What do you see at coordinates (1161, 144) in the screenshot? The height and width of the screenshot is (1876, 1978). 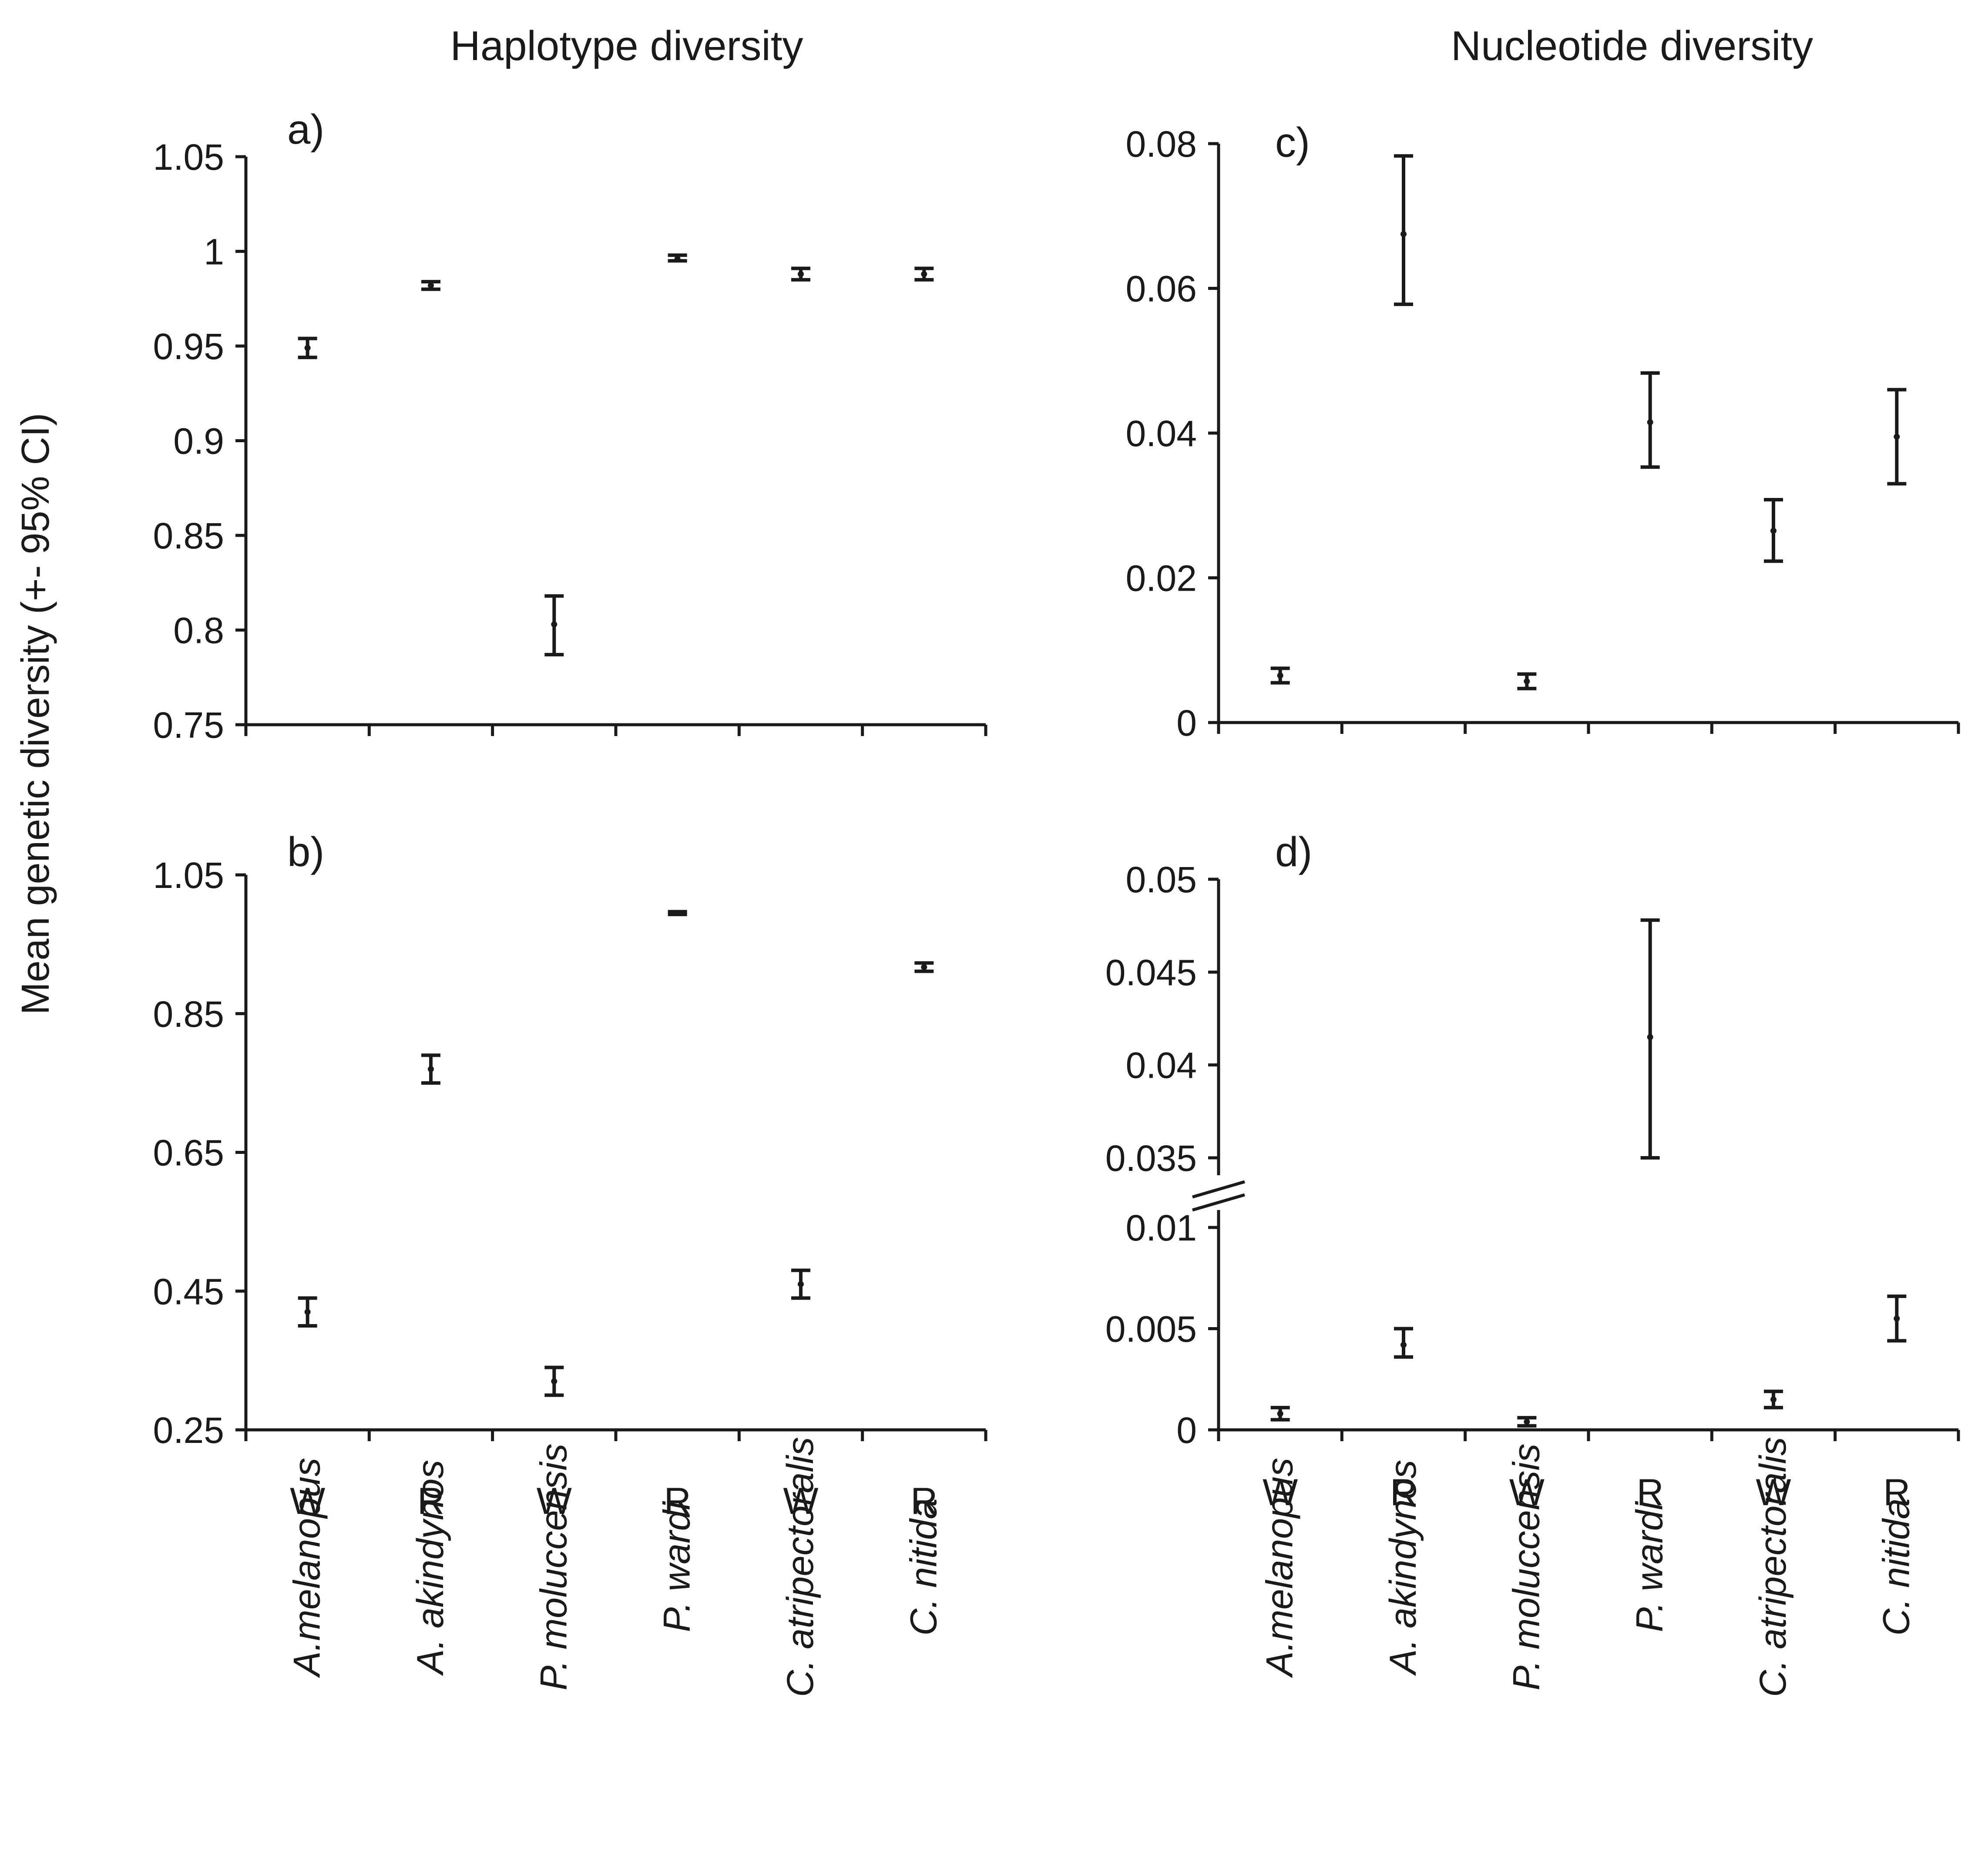 I see `y-tick-label: 0.08` at bounding box center [1161, 144].